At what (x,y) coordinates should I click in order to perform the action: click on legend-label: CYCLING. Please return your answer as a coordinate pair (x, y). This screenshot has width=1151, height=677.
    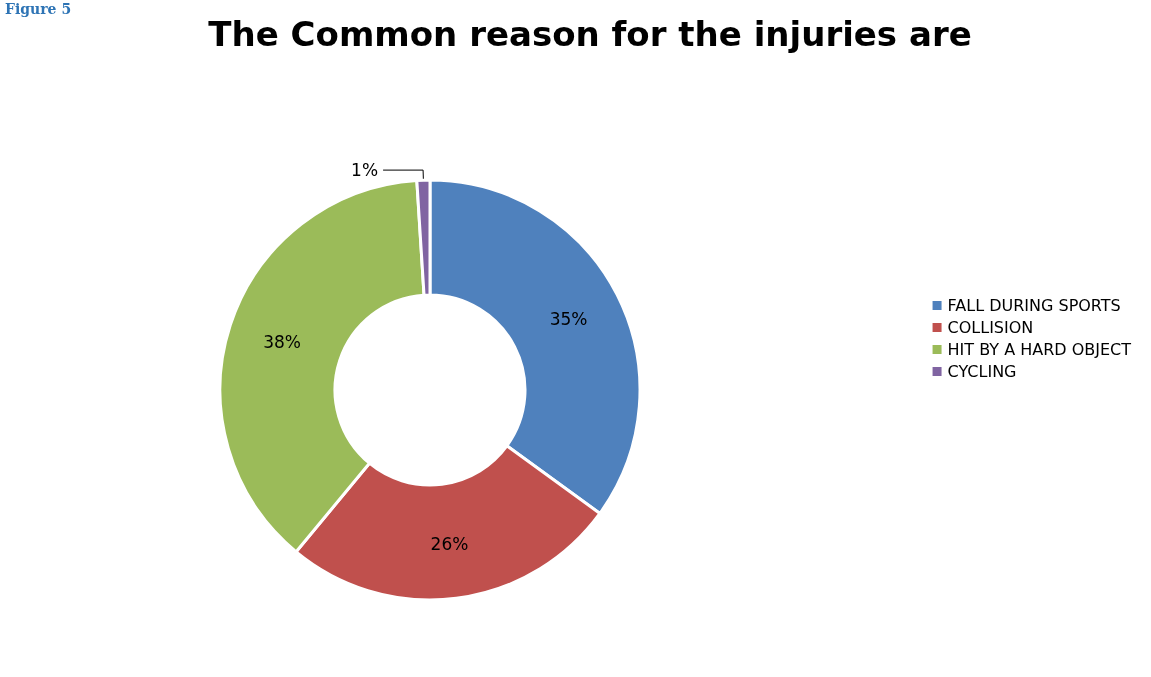
    Looking at the image, I should click on (982, 371).